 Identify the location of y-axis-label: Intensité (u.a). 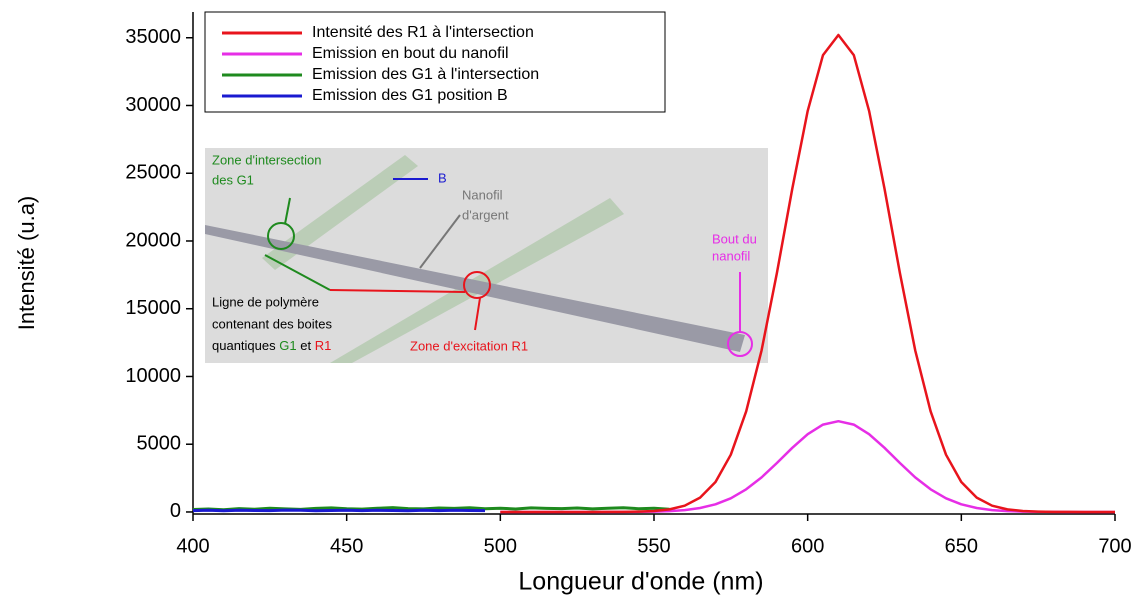
(26, 263).